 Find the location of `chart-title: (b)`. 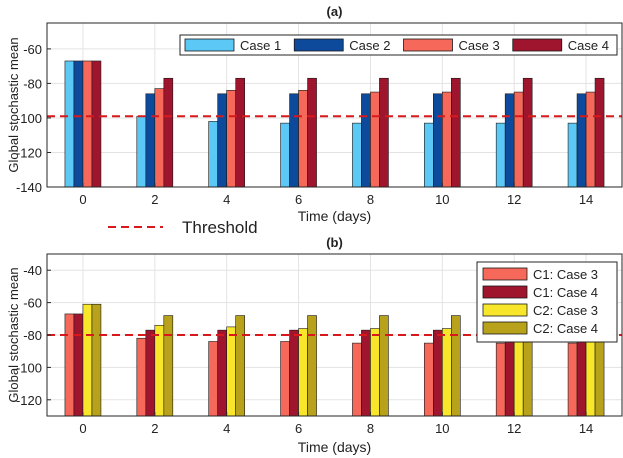

chart-title: (b) is located at coordinates (334, 242).